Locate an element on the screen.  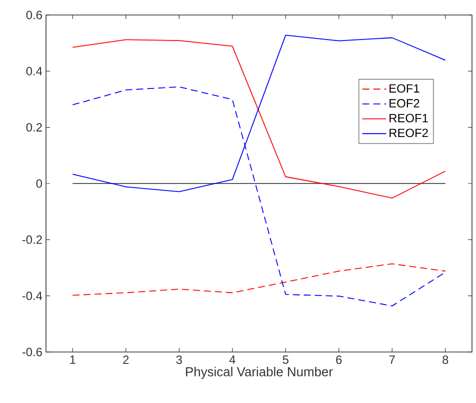
line-series is located at coordinates (259, 279).